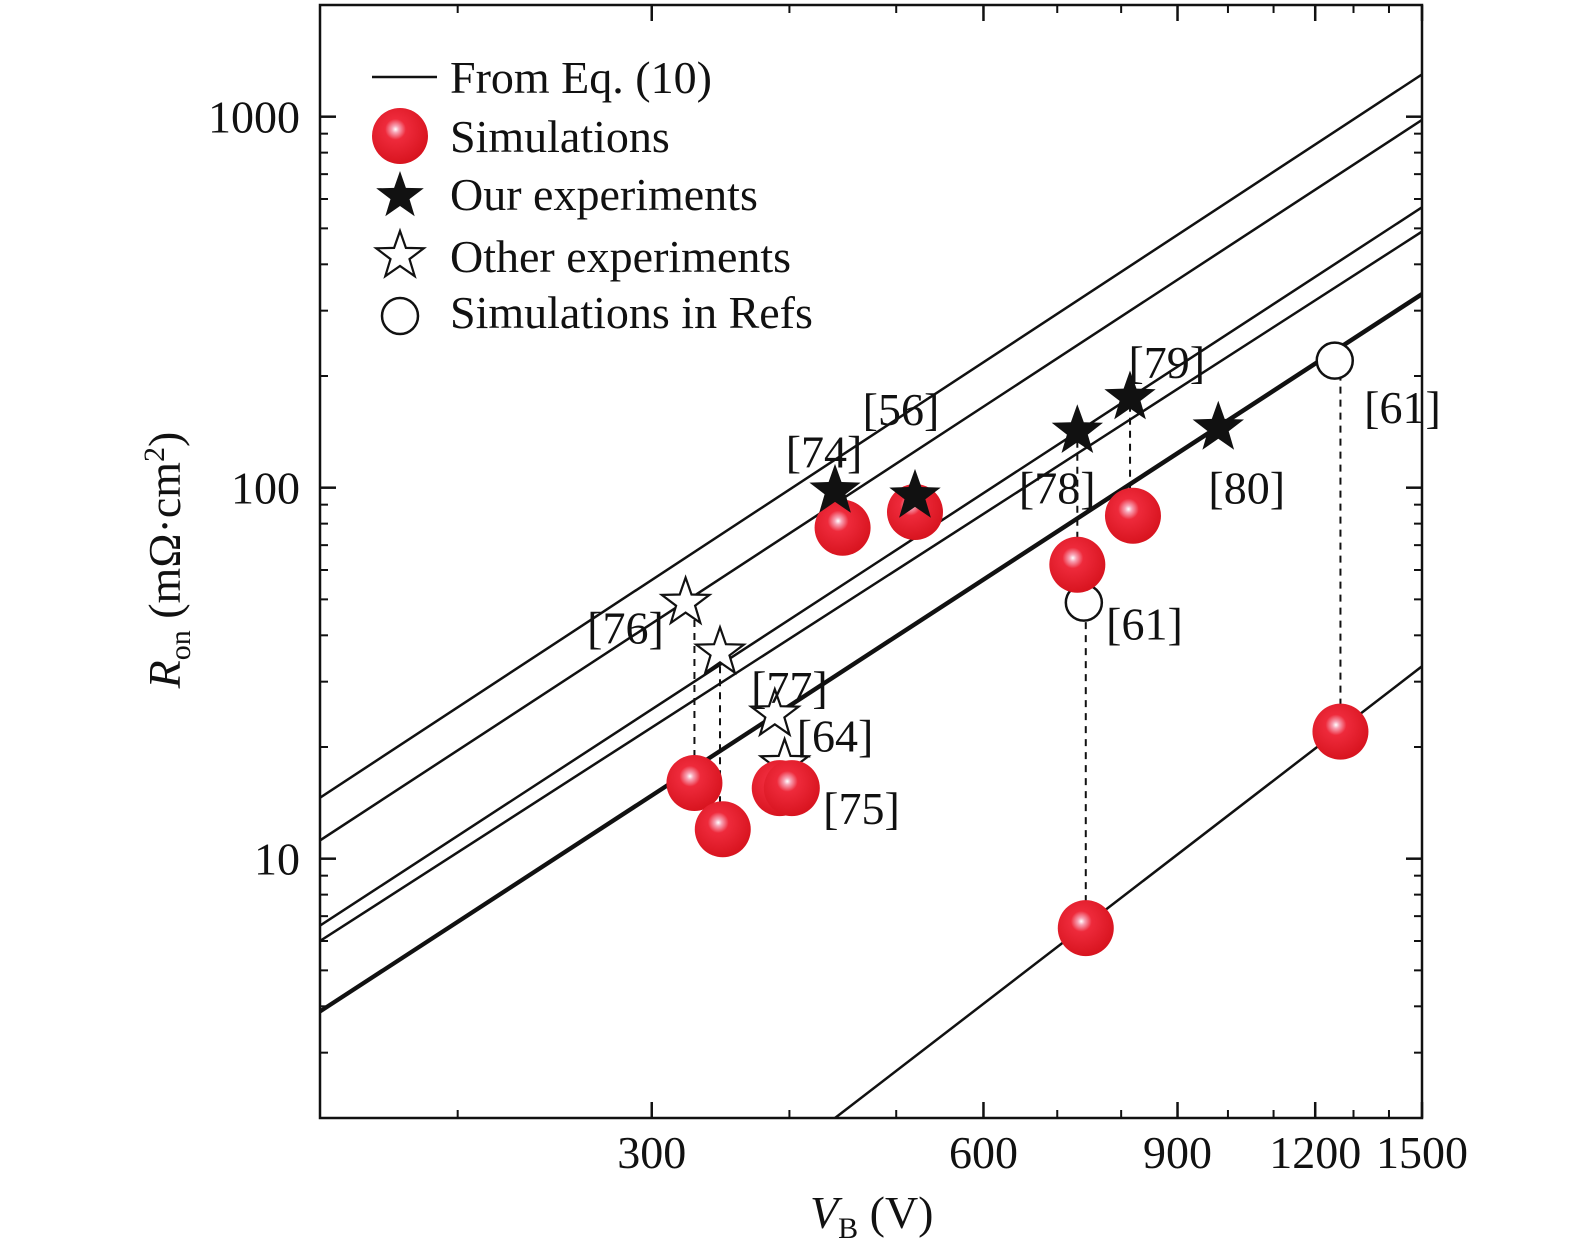 The width and height of the screenshot is (1575, 1260). I want to click on y-tick-label: 10, so click(277, 859).